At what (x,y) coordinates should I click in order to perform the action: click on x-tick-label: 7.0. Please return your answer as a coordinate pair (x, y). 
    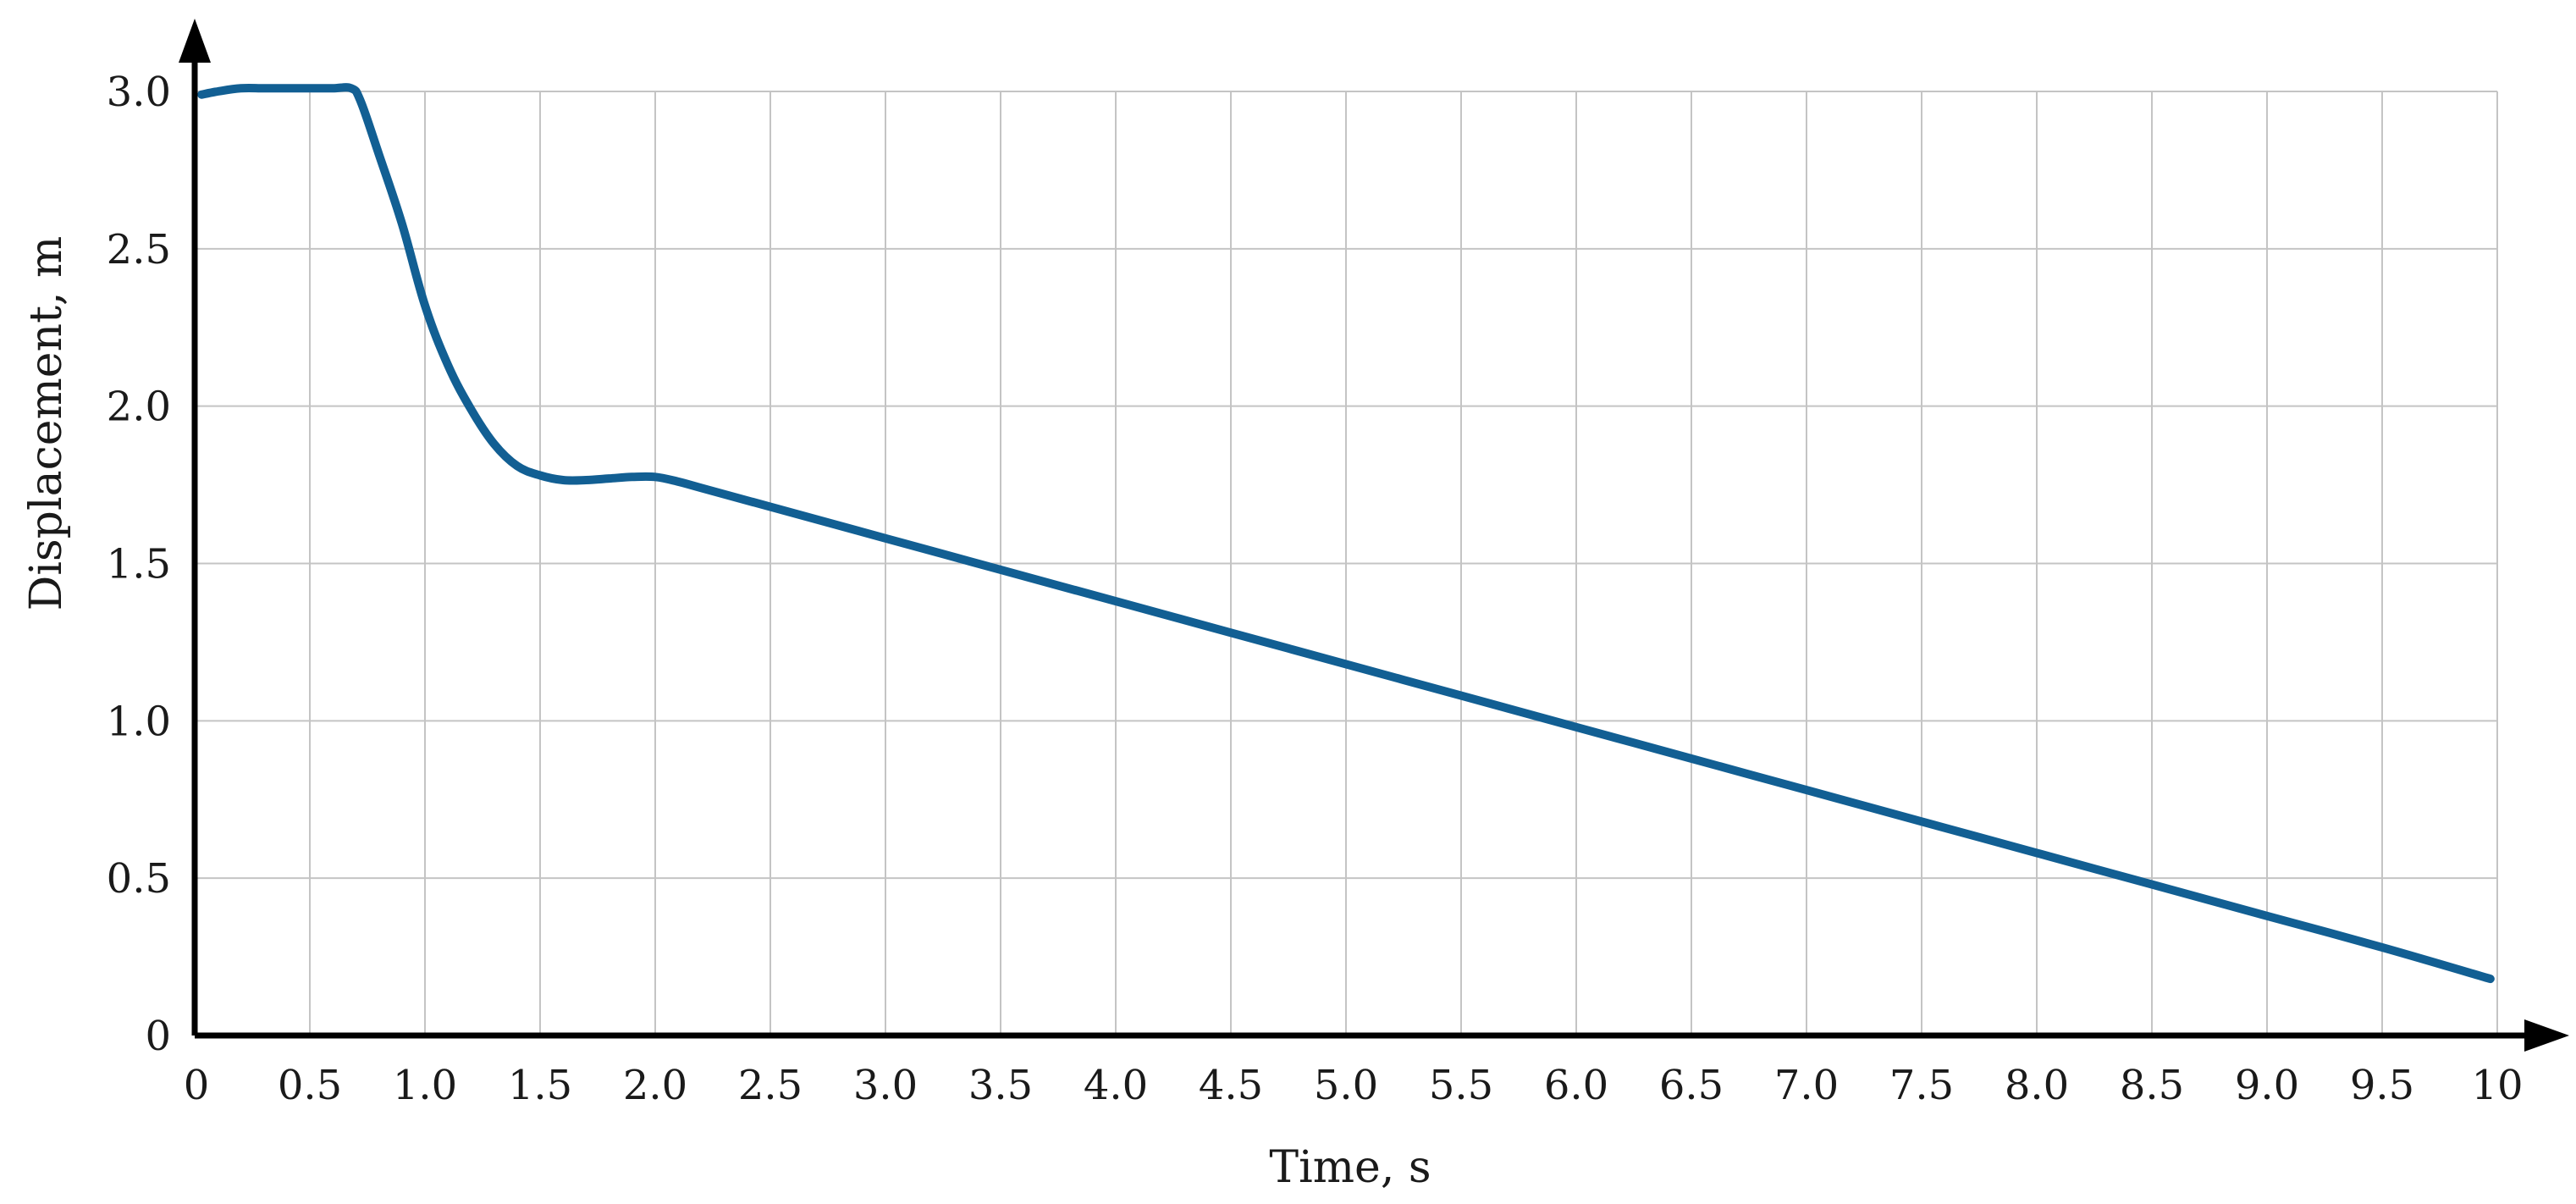
    Looking at the image, I should click on (1807, 1085).